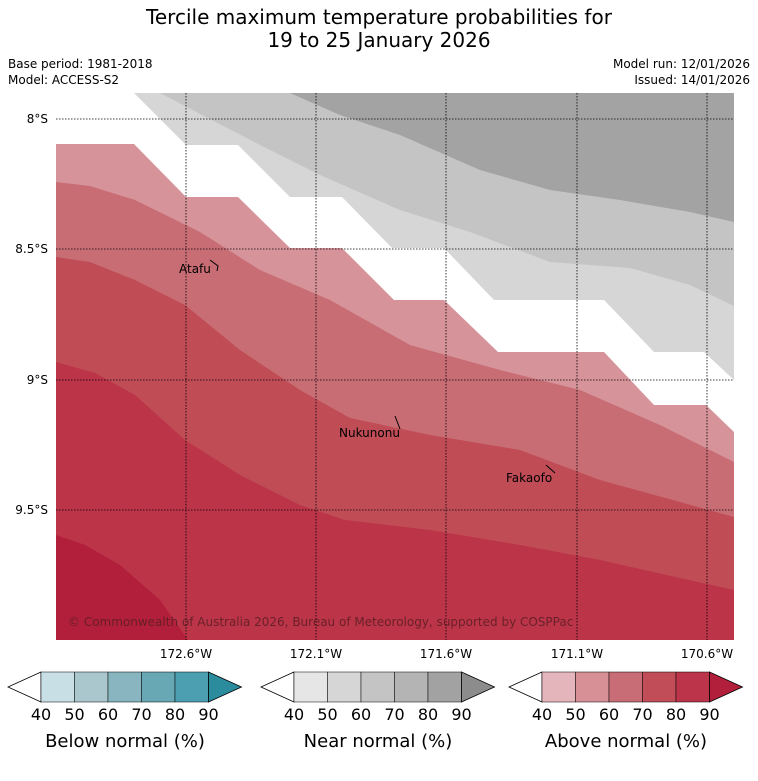 The height and width of the screenshot is (781, 758). I want to click on colorbar-above-extend-low, so click(525, 687).